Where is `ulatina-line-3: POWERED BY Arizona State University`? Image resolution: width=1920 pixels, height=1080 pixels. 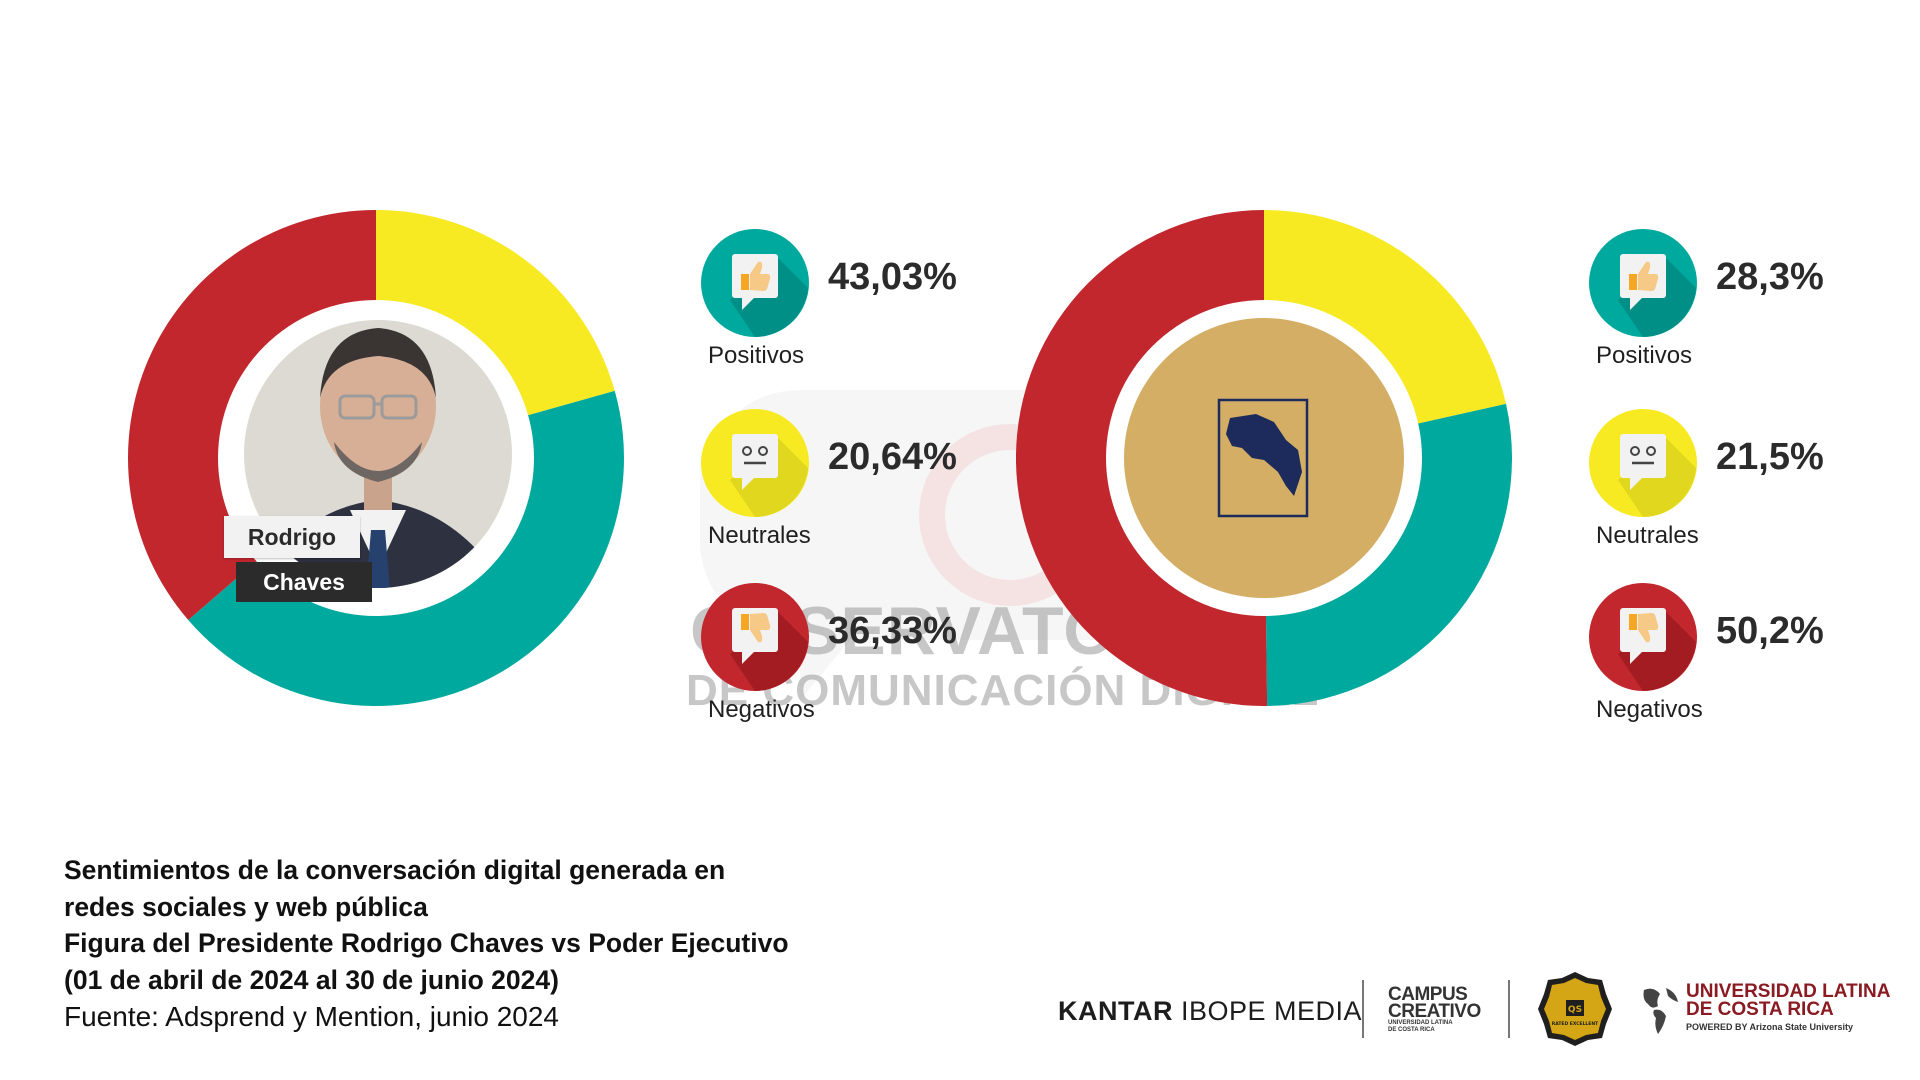 ulatina-line-3: POWERED BY Arizona State University is located at coordinates (1770, 1027).